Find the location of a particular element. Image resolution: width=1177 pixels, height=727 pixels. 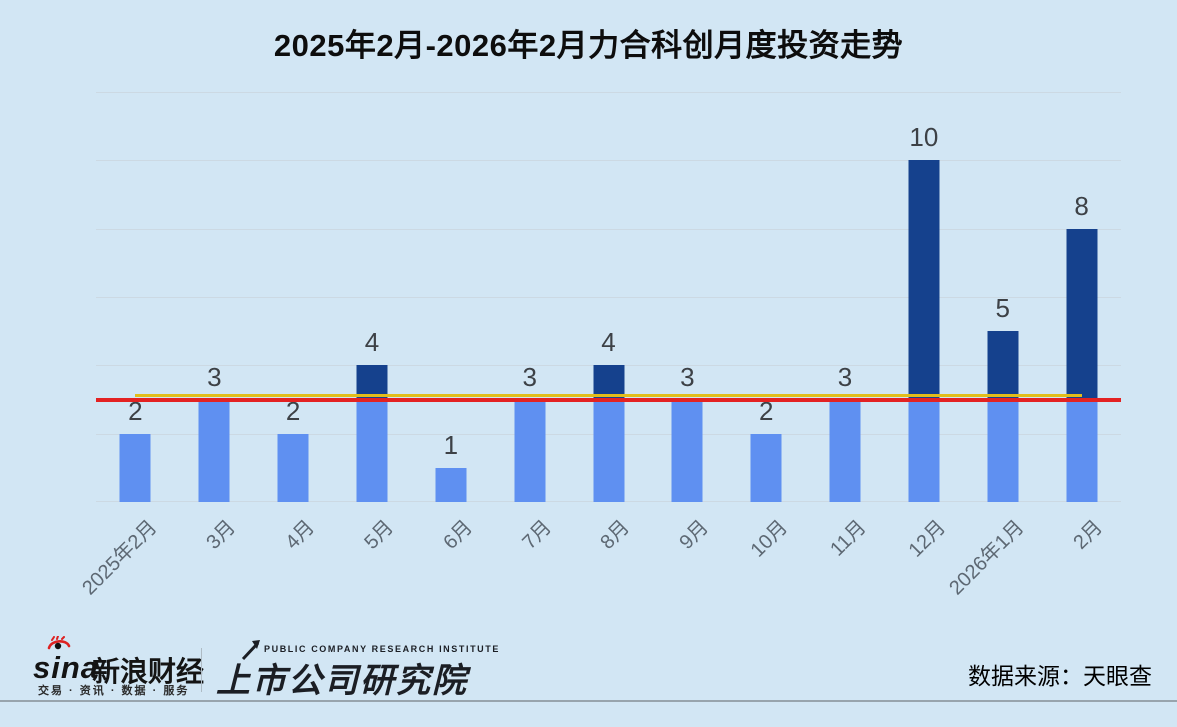

x-axis-label: 6月 is located at coordinates (458, 535).